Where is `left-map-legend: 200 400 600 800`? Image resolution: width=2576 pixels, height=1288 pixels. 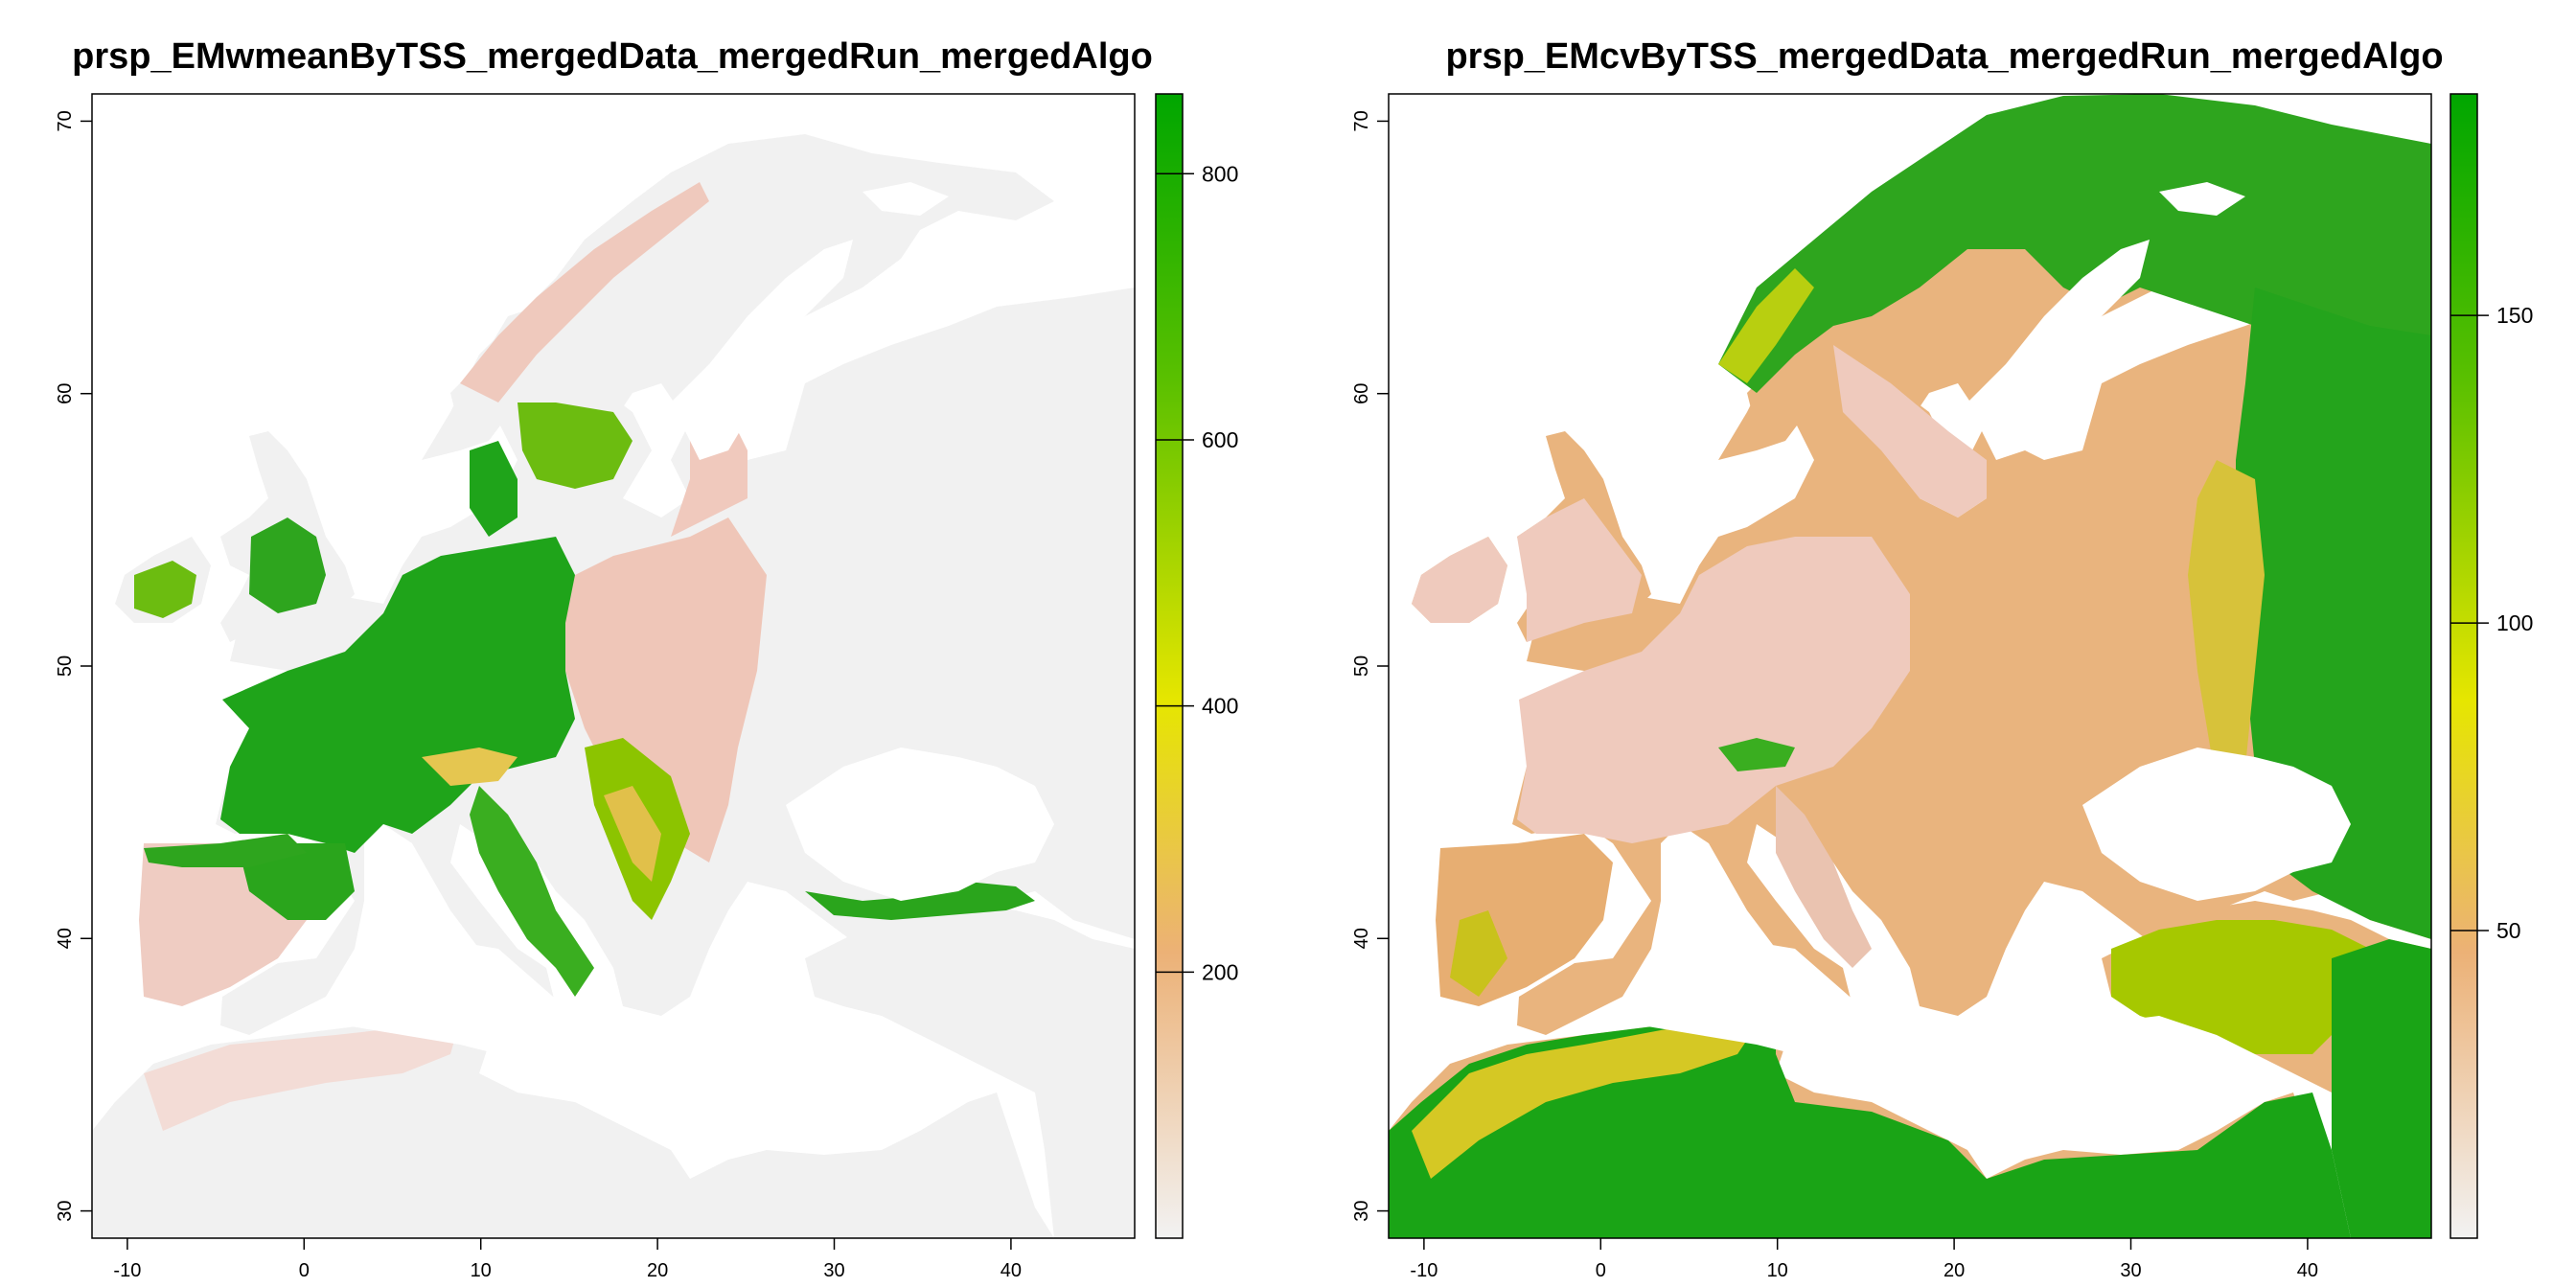
left-map-legend: 200 400 600 800 is located at coordinates (1196, 666).